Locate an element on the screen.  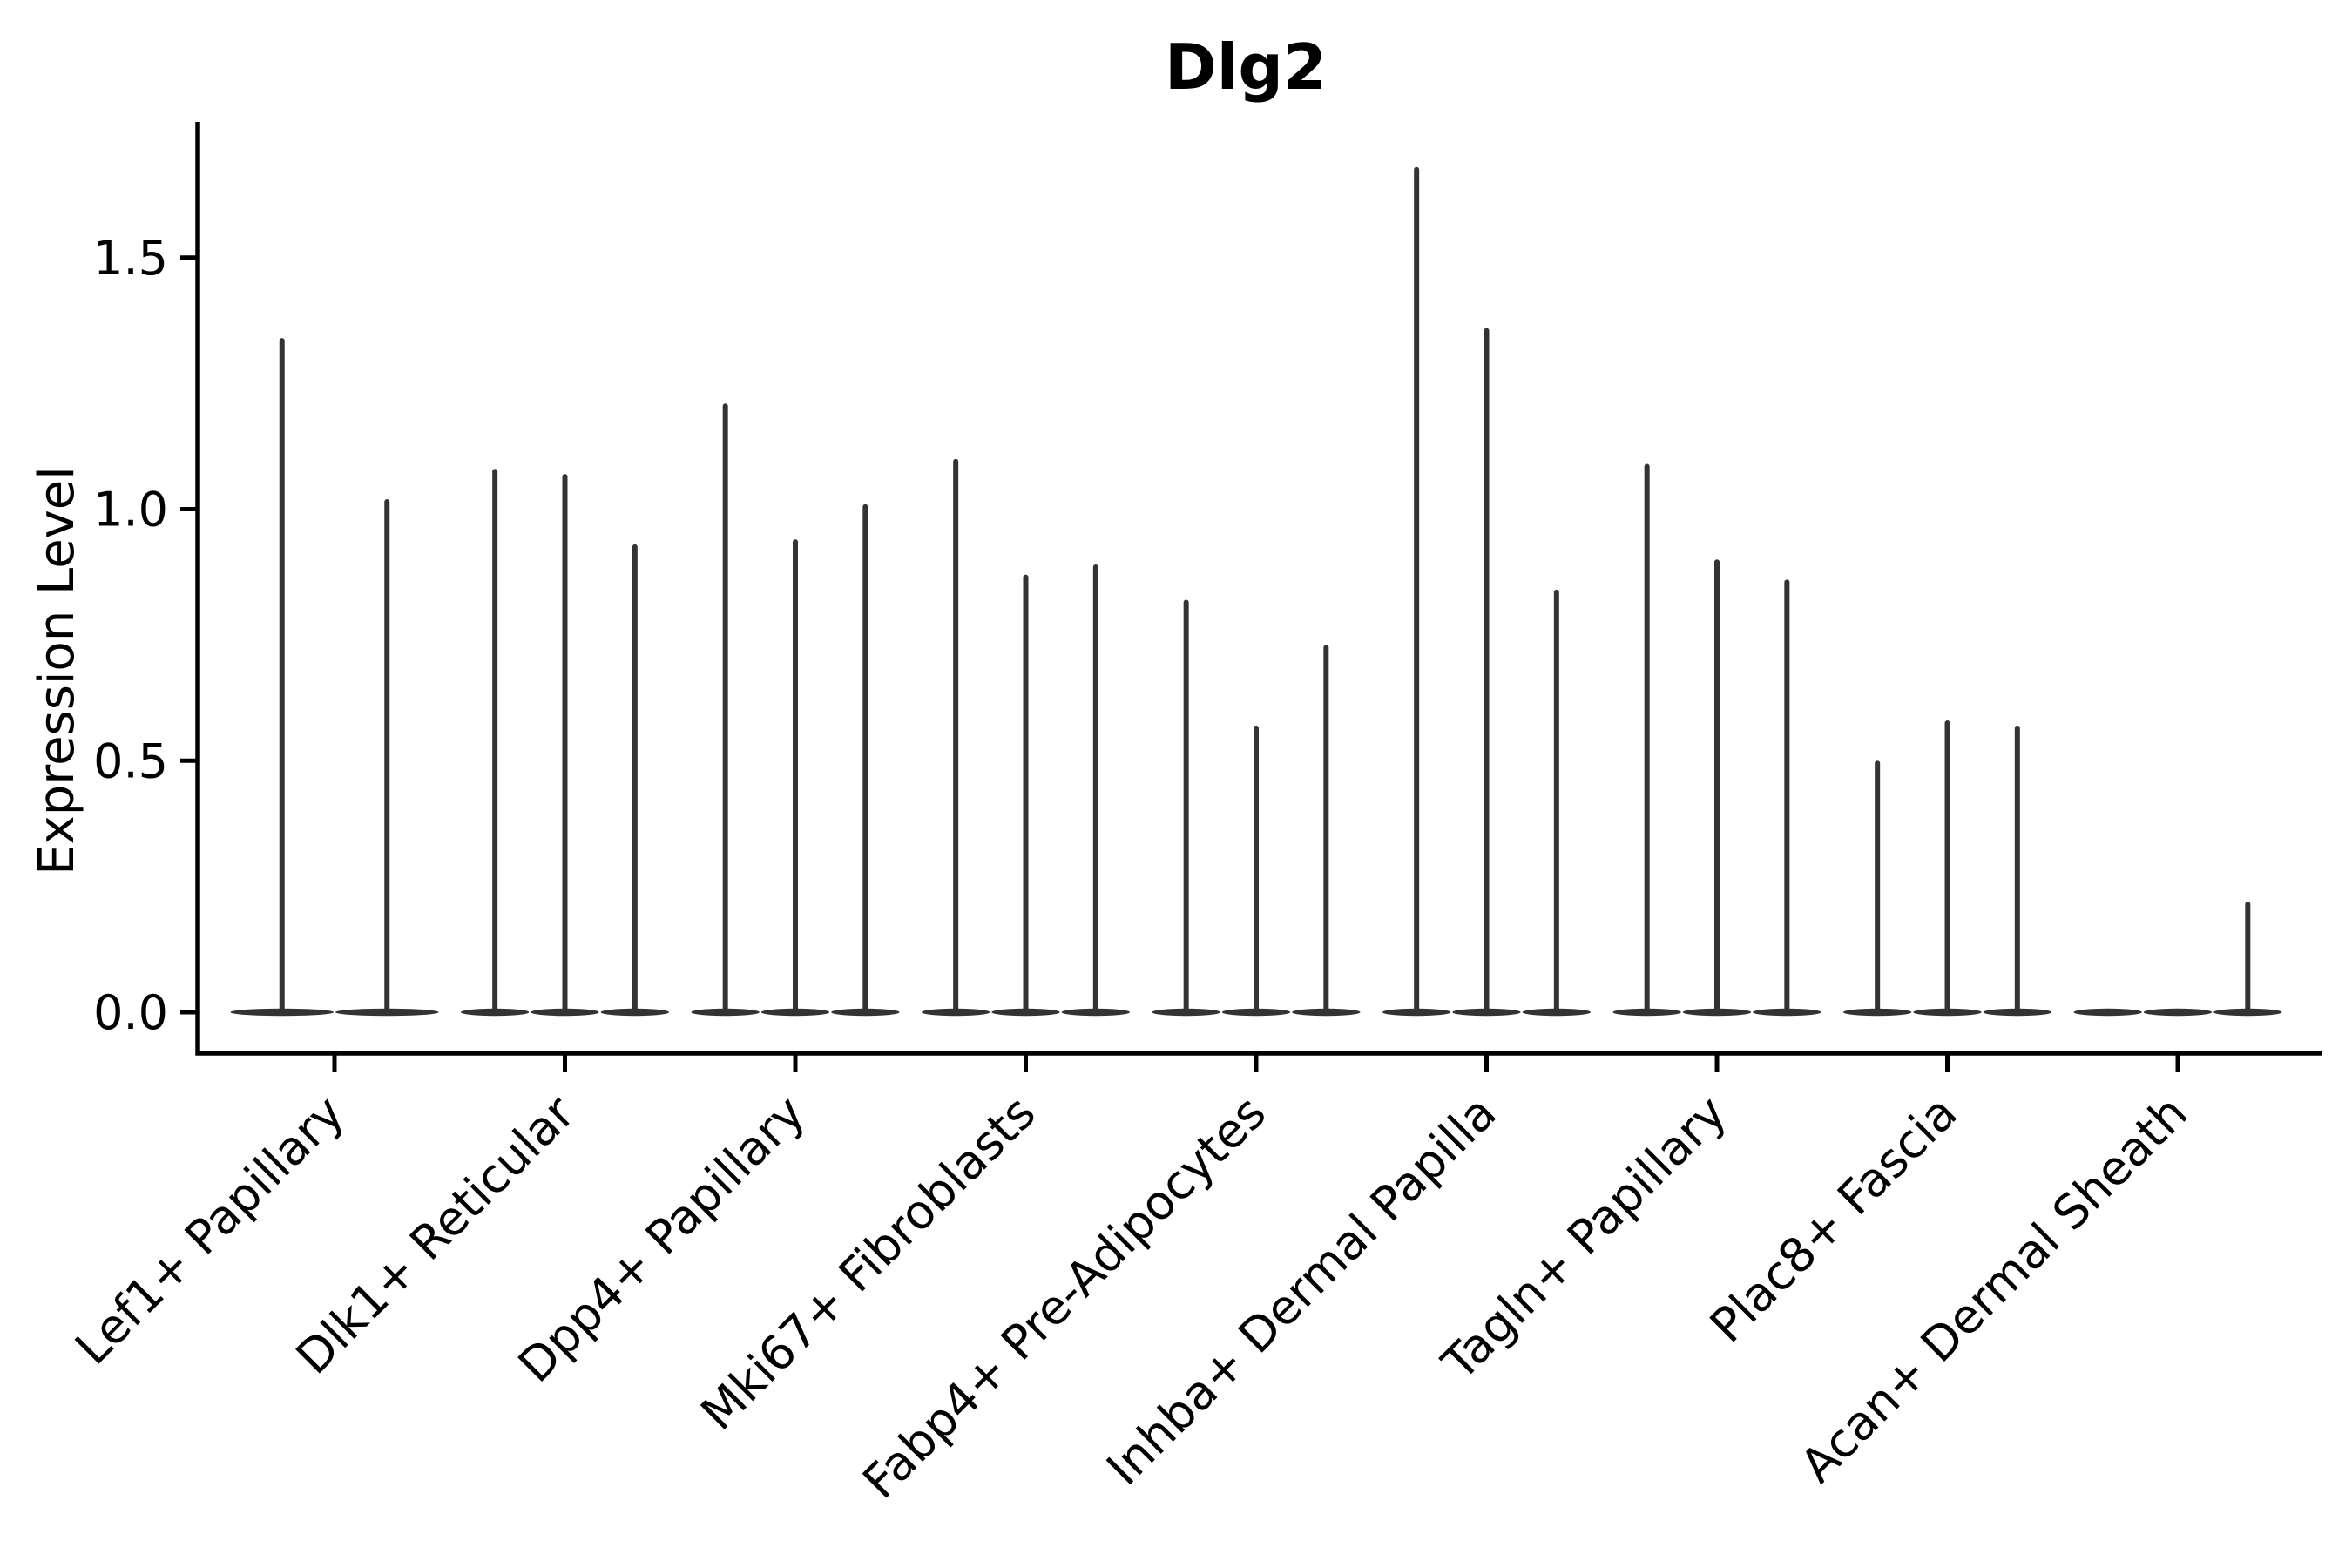
x-tick-label: Inhba+ Dermal Papilla is located at coordinates (1301, 1290).